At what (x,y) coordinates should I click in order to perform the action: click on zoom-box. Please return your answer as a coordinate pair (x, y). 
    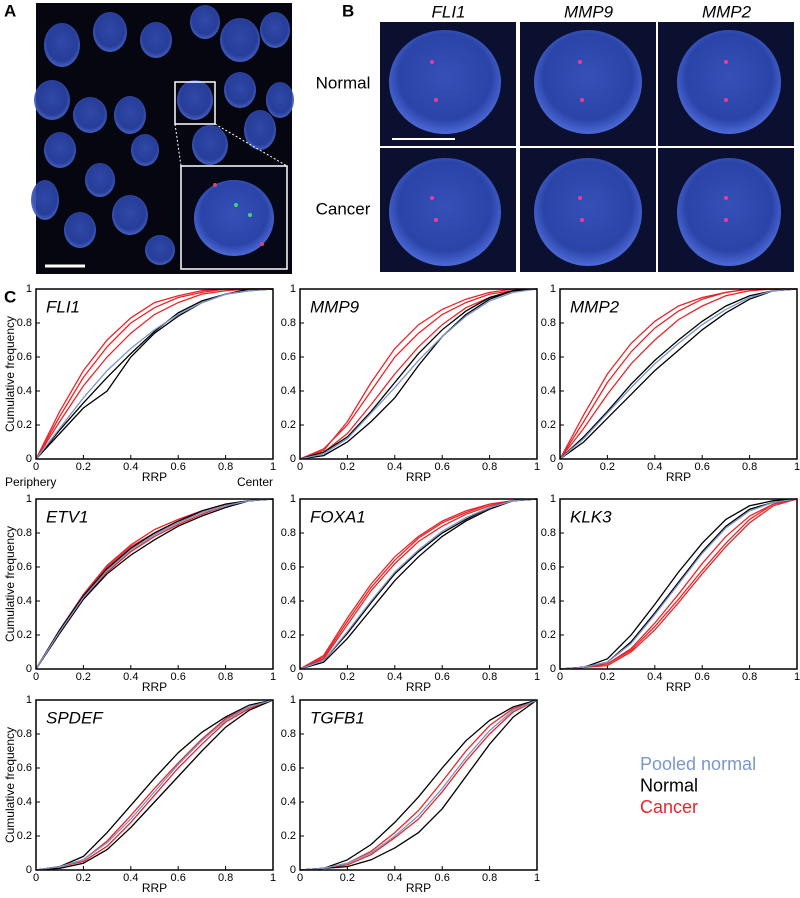
    Looking at the image, I should click on (195, 103).